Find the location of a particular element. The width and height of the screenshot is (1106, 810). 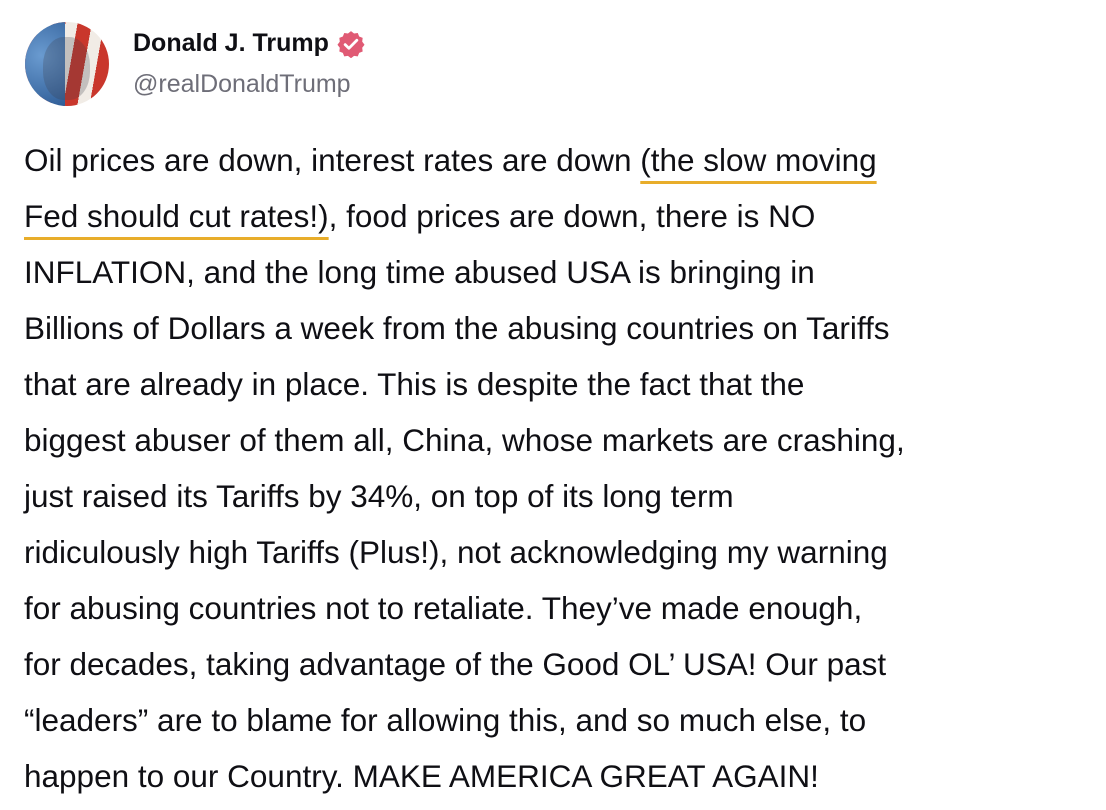

highlighted-text: Fed should cut rates!) is located at coordinates (176, 216).